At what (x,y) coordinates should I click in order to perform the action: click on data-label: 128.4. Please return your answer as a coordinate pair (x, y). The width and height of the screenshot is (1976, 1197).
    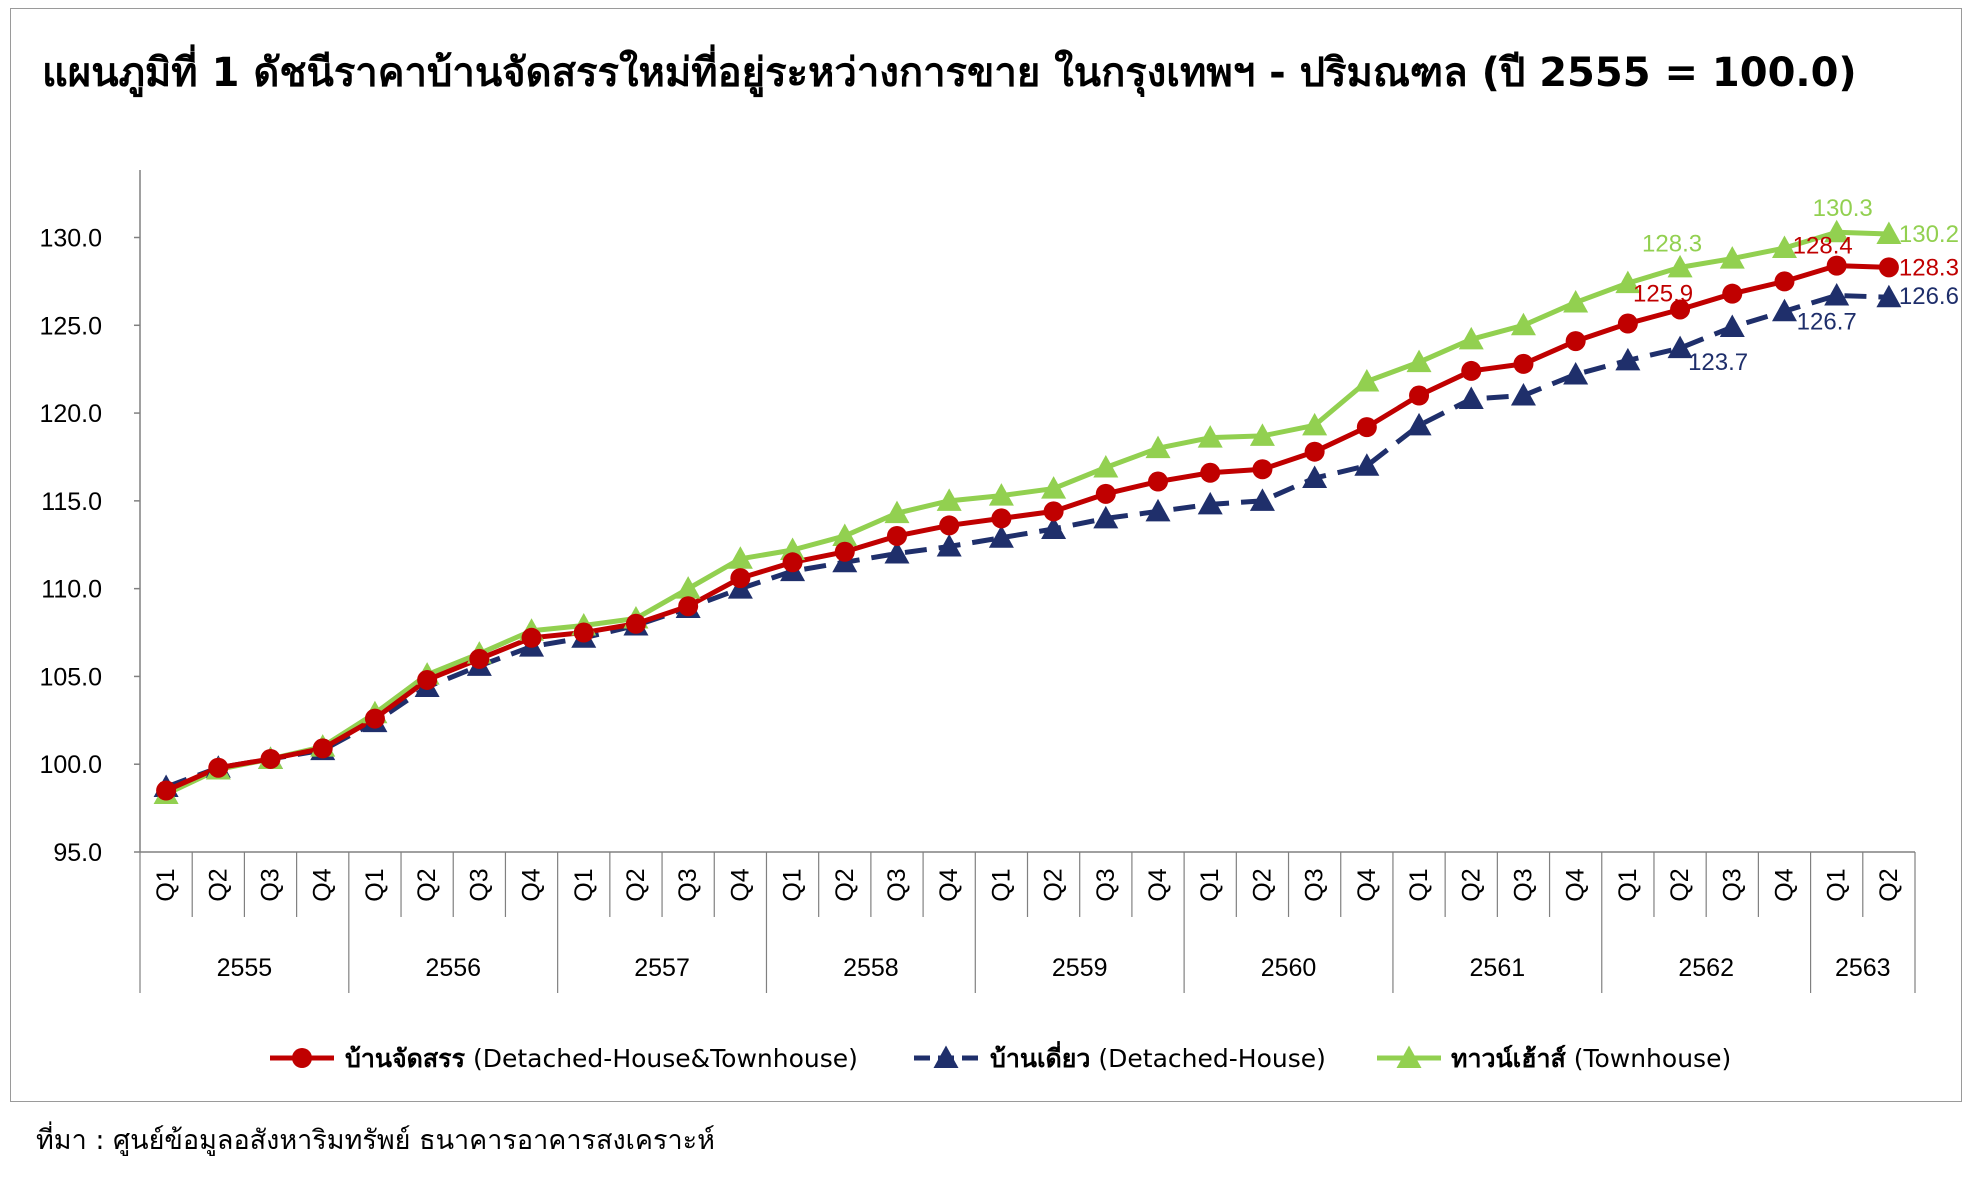
    Looking at the image, I should click on (1823, 246).